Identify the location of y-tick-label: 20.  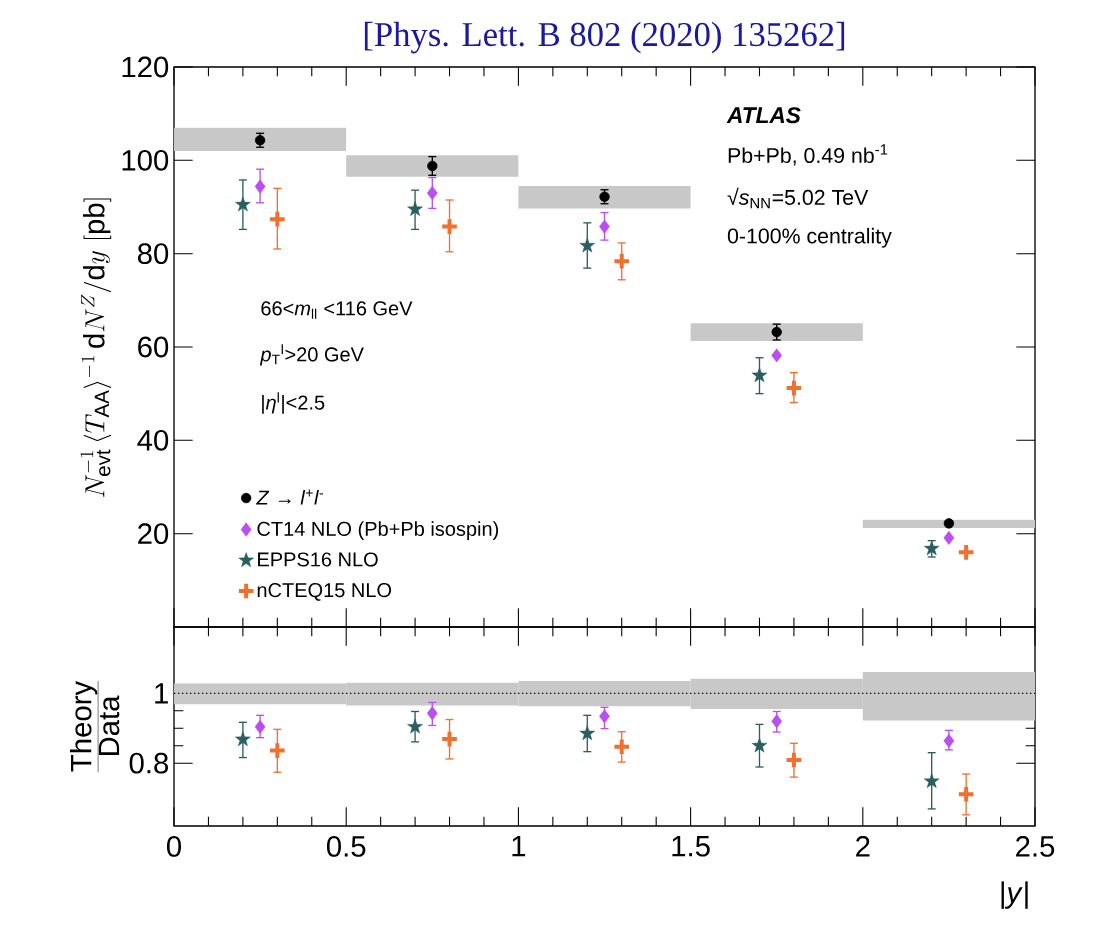
(153, 534).